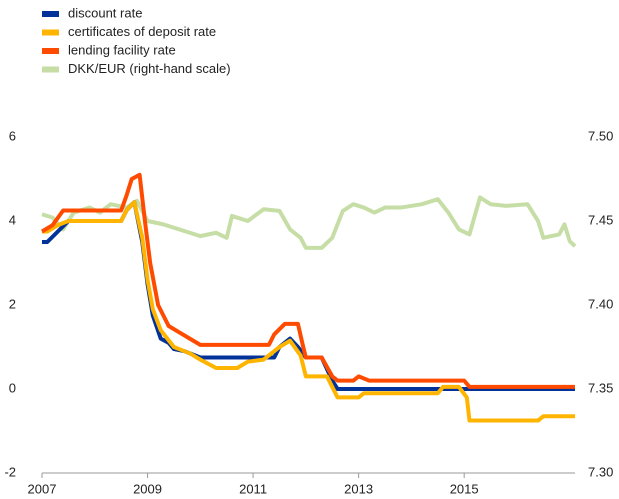 The height and width of the screenshot is (499, 619). Describe the element at coordinates (105, 12) in the screenshot. I see `legend-label: discount rate` at that location.